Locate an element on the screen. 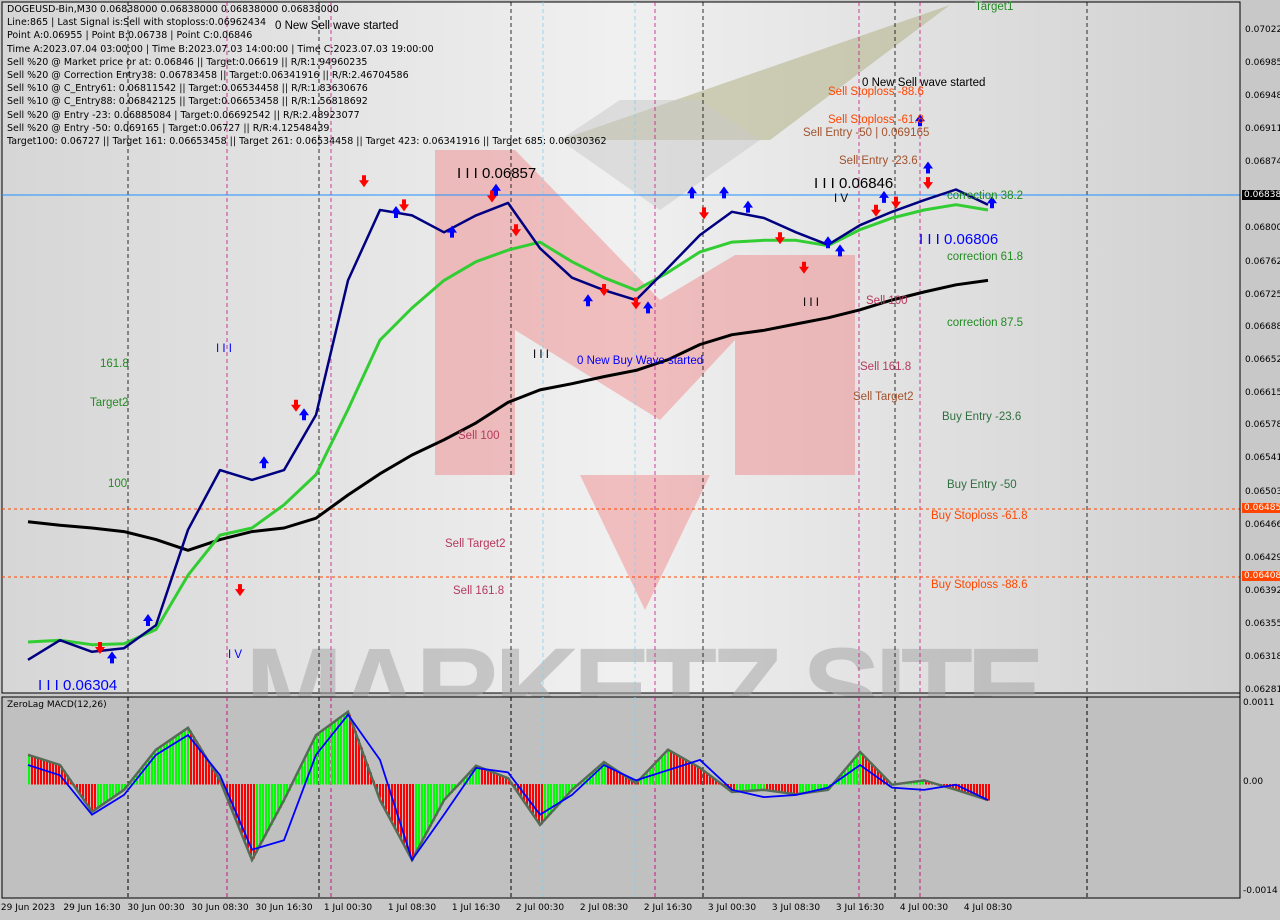  price-tick: 0.06615 is located at coordinates (1262, 392).